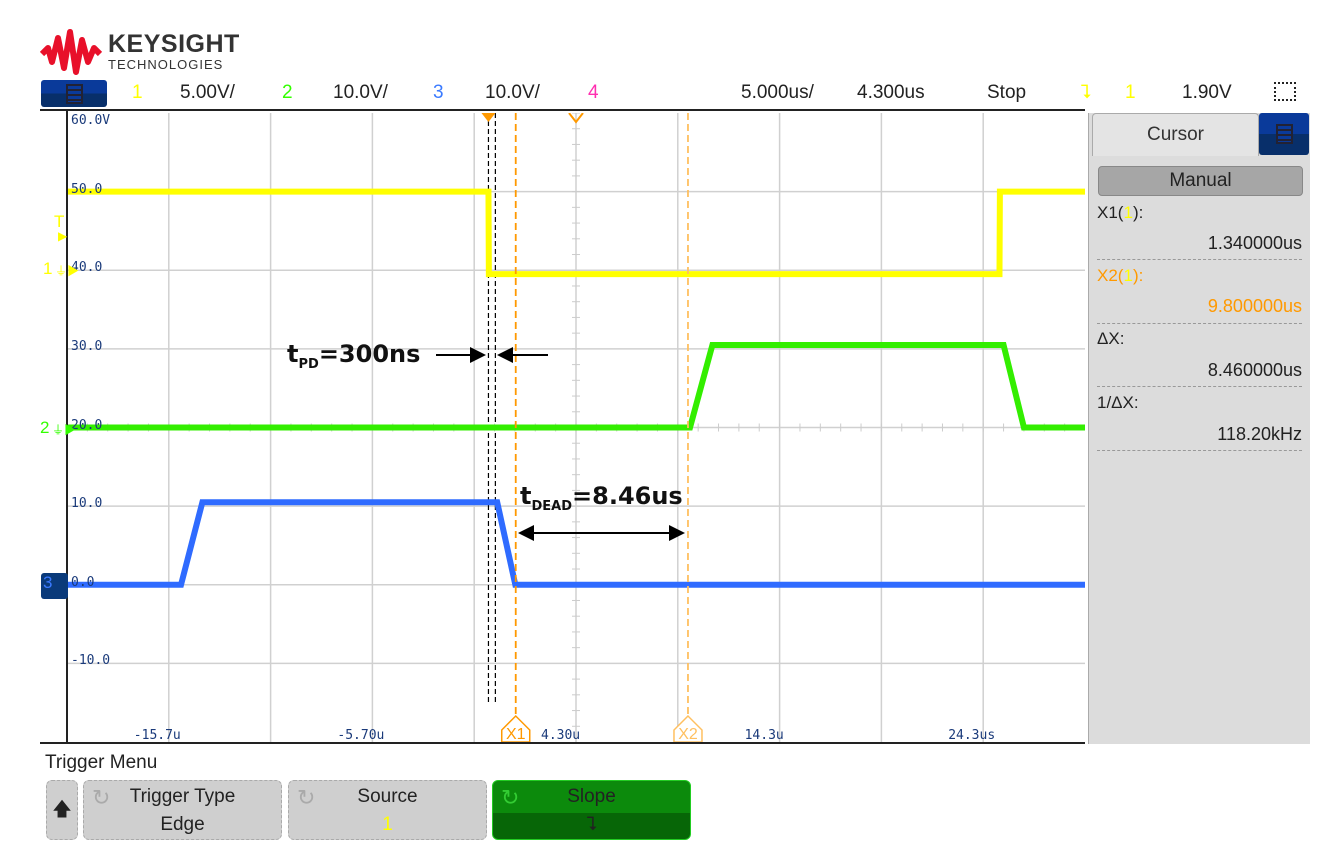 This screenshot has width=1337, height=864. Describe the element at coordinates (91, 661) in the screenshot. I see `y-tick-label: -10.0` at that location.